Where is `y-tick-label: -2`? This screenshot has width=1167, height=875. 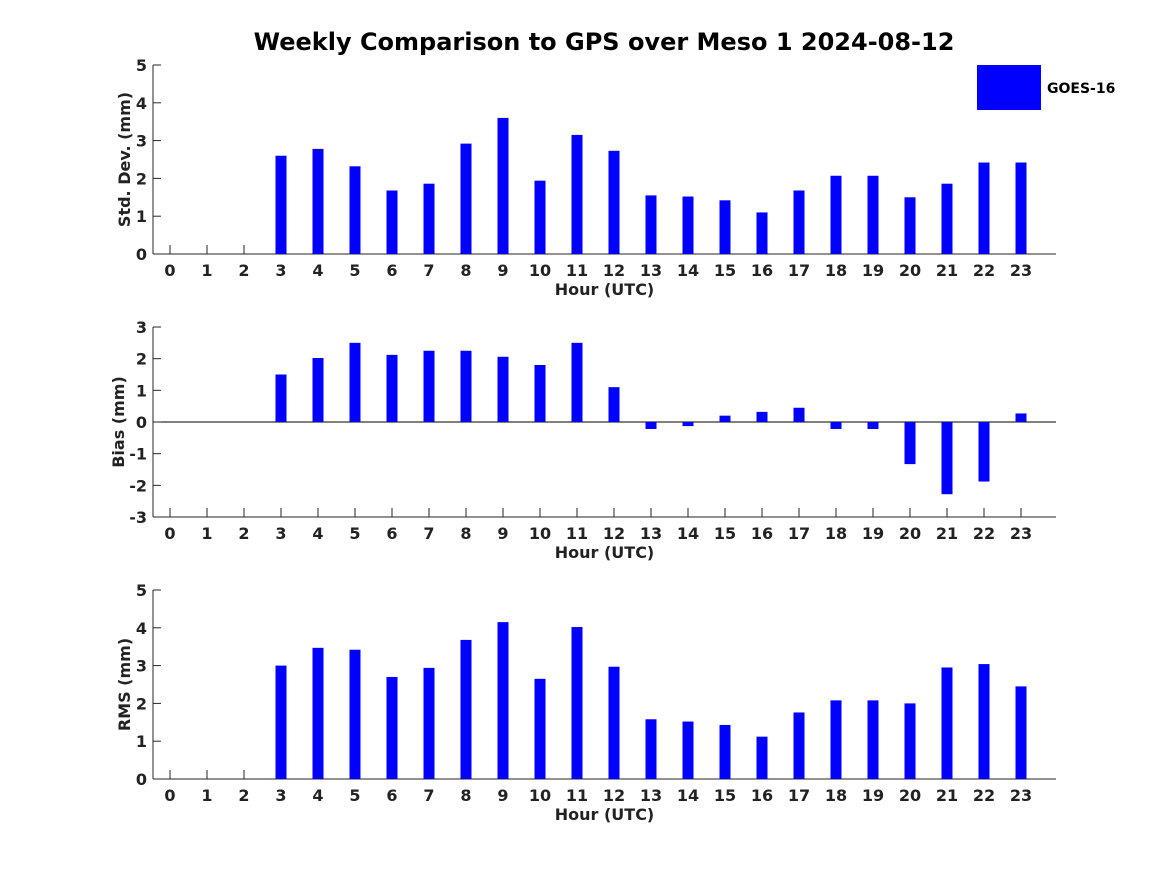 y-tick-label: -2 is located at coordinates (138, 485).